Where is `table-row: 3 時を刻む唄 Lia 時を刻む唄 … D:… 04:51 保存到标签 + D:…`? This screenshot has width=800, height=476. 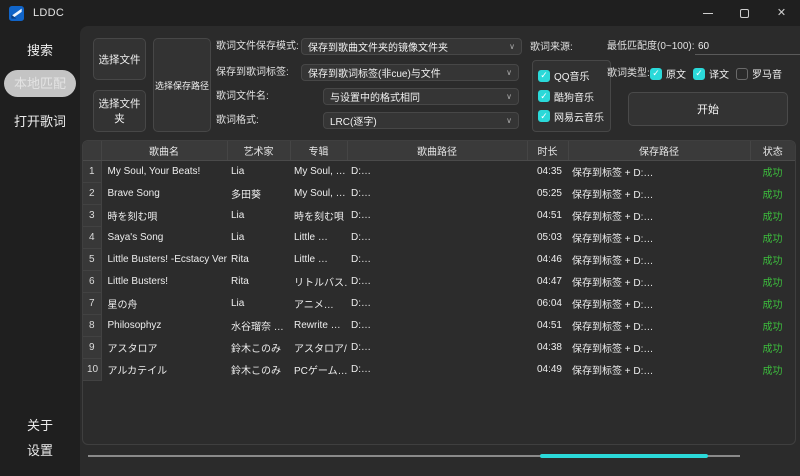
table-row: 3 時を刻む唄 Lia 時を刻む唄 … D:… 04:51 保存到标签 + D:… is located at coordinates (439, 215).